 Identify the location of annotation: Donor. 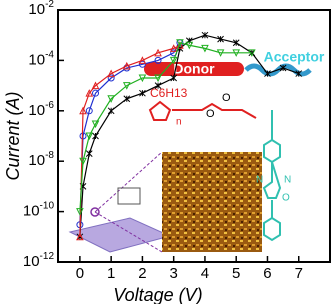
(194, 69).